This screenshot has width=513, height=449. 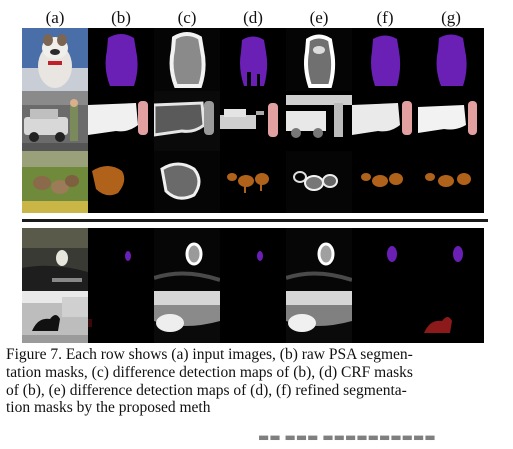 What do you see at coordinates (55, 17) in the screenshot?
I see `column-label-a: (a)` at bounding box center [55, 17].